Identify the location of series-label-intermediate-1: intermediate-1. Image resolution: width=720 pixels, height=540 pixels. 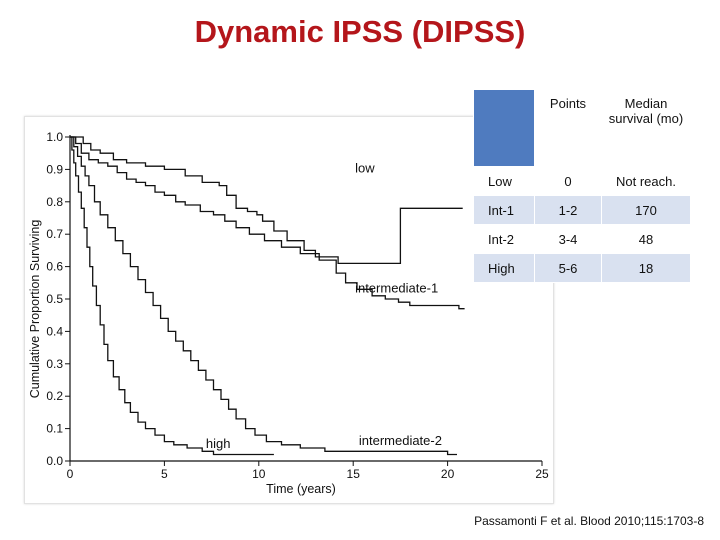
(396, 288).